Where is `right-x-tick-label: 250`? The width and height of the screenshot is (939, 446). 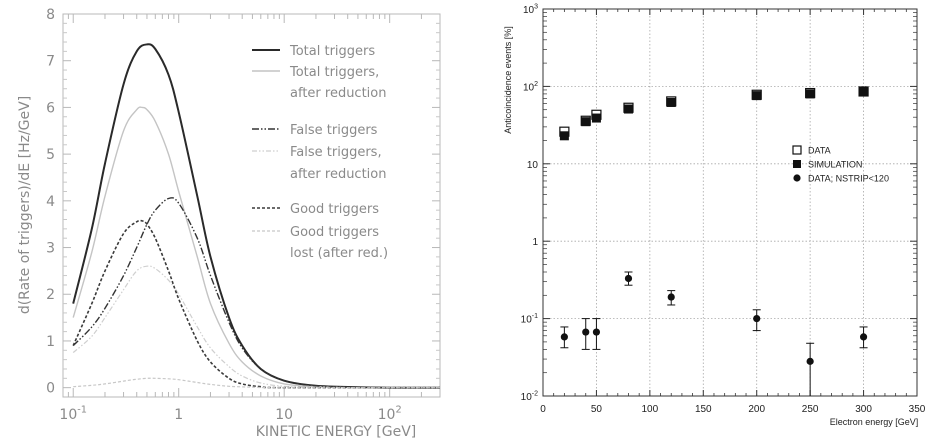
right-x-tick-label: 250 is located at coordinates (810, 409).